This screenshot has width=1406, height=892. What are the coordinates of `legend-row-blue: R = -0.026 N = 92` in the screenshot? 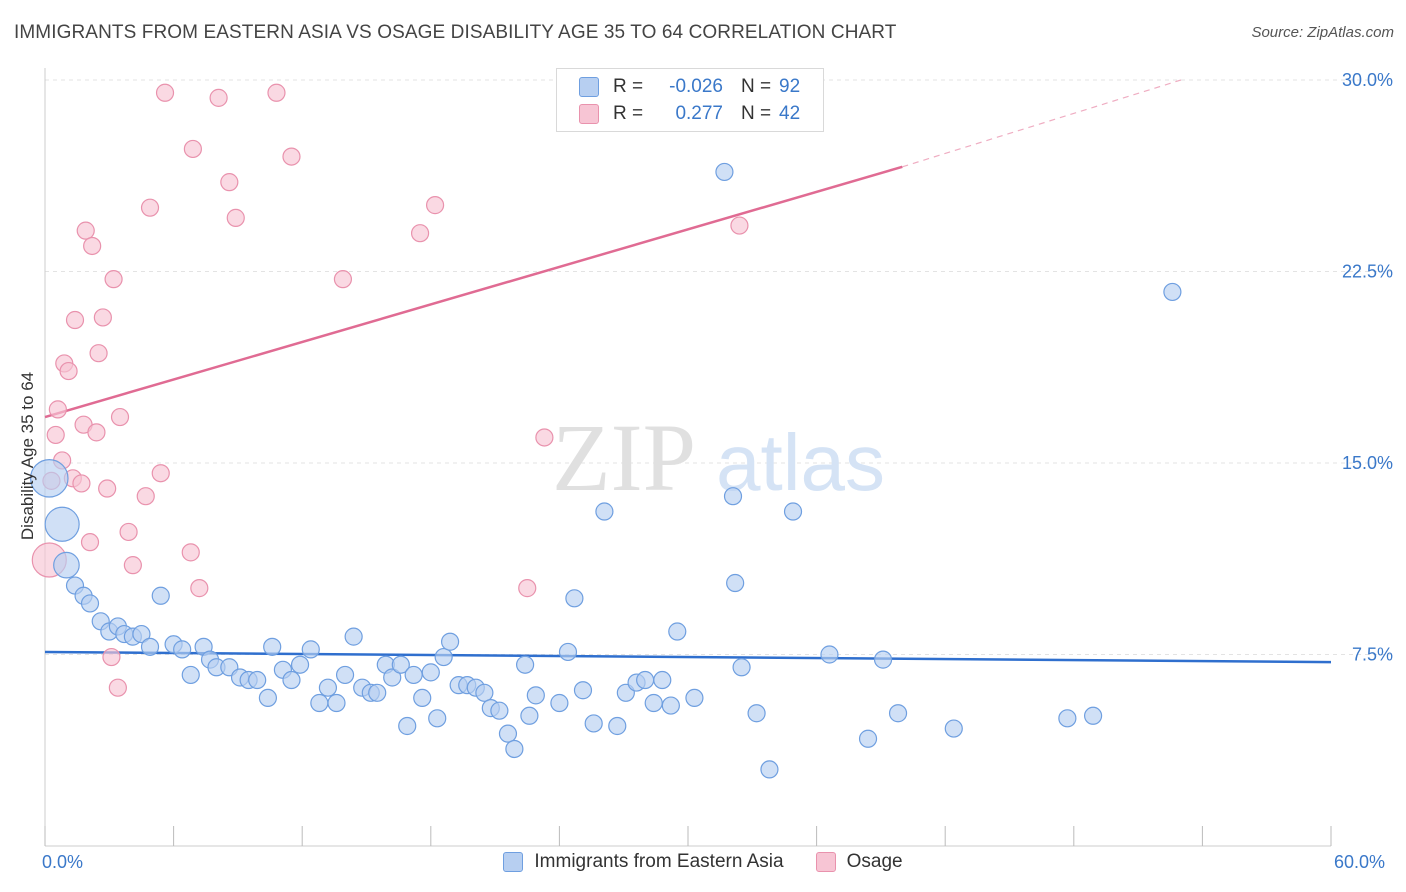 It's located at (689, 87).